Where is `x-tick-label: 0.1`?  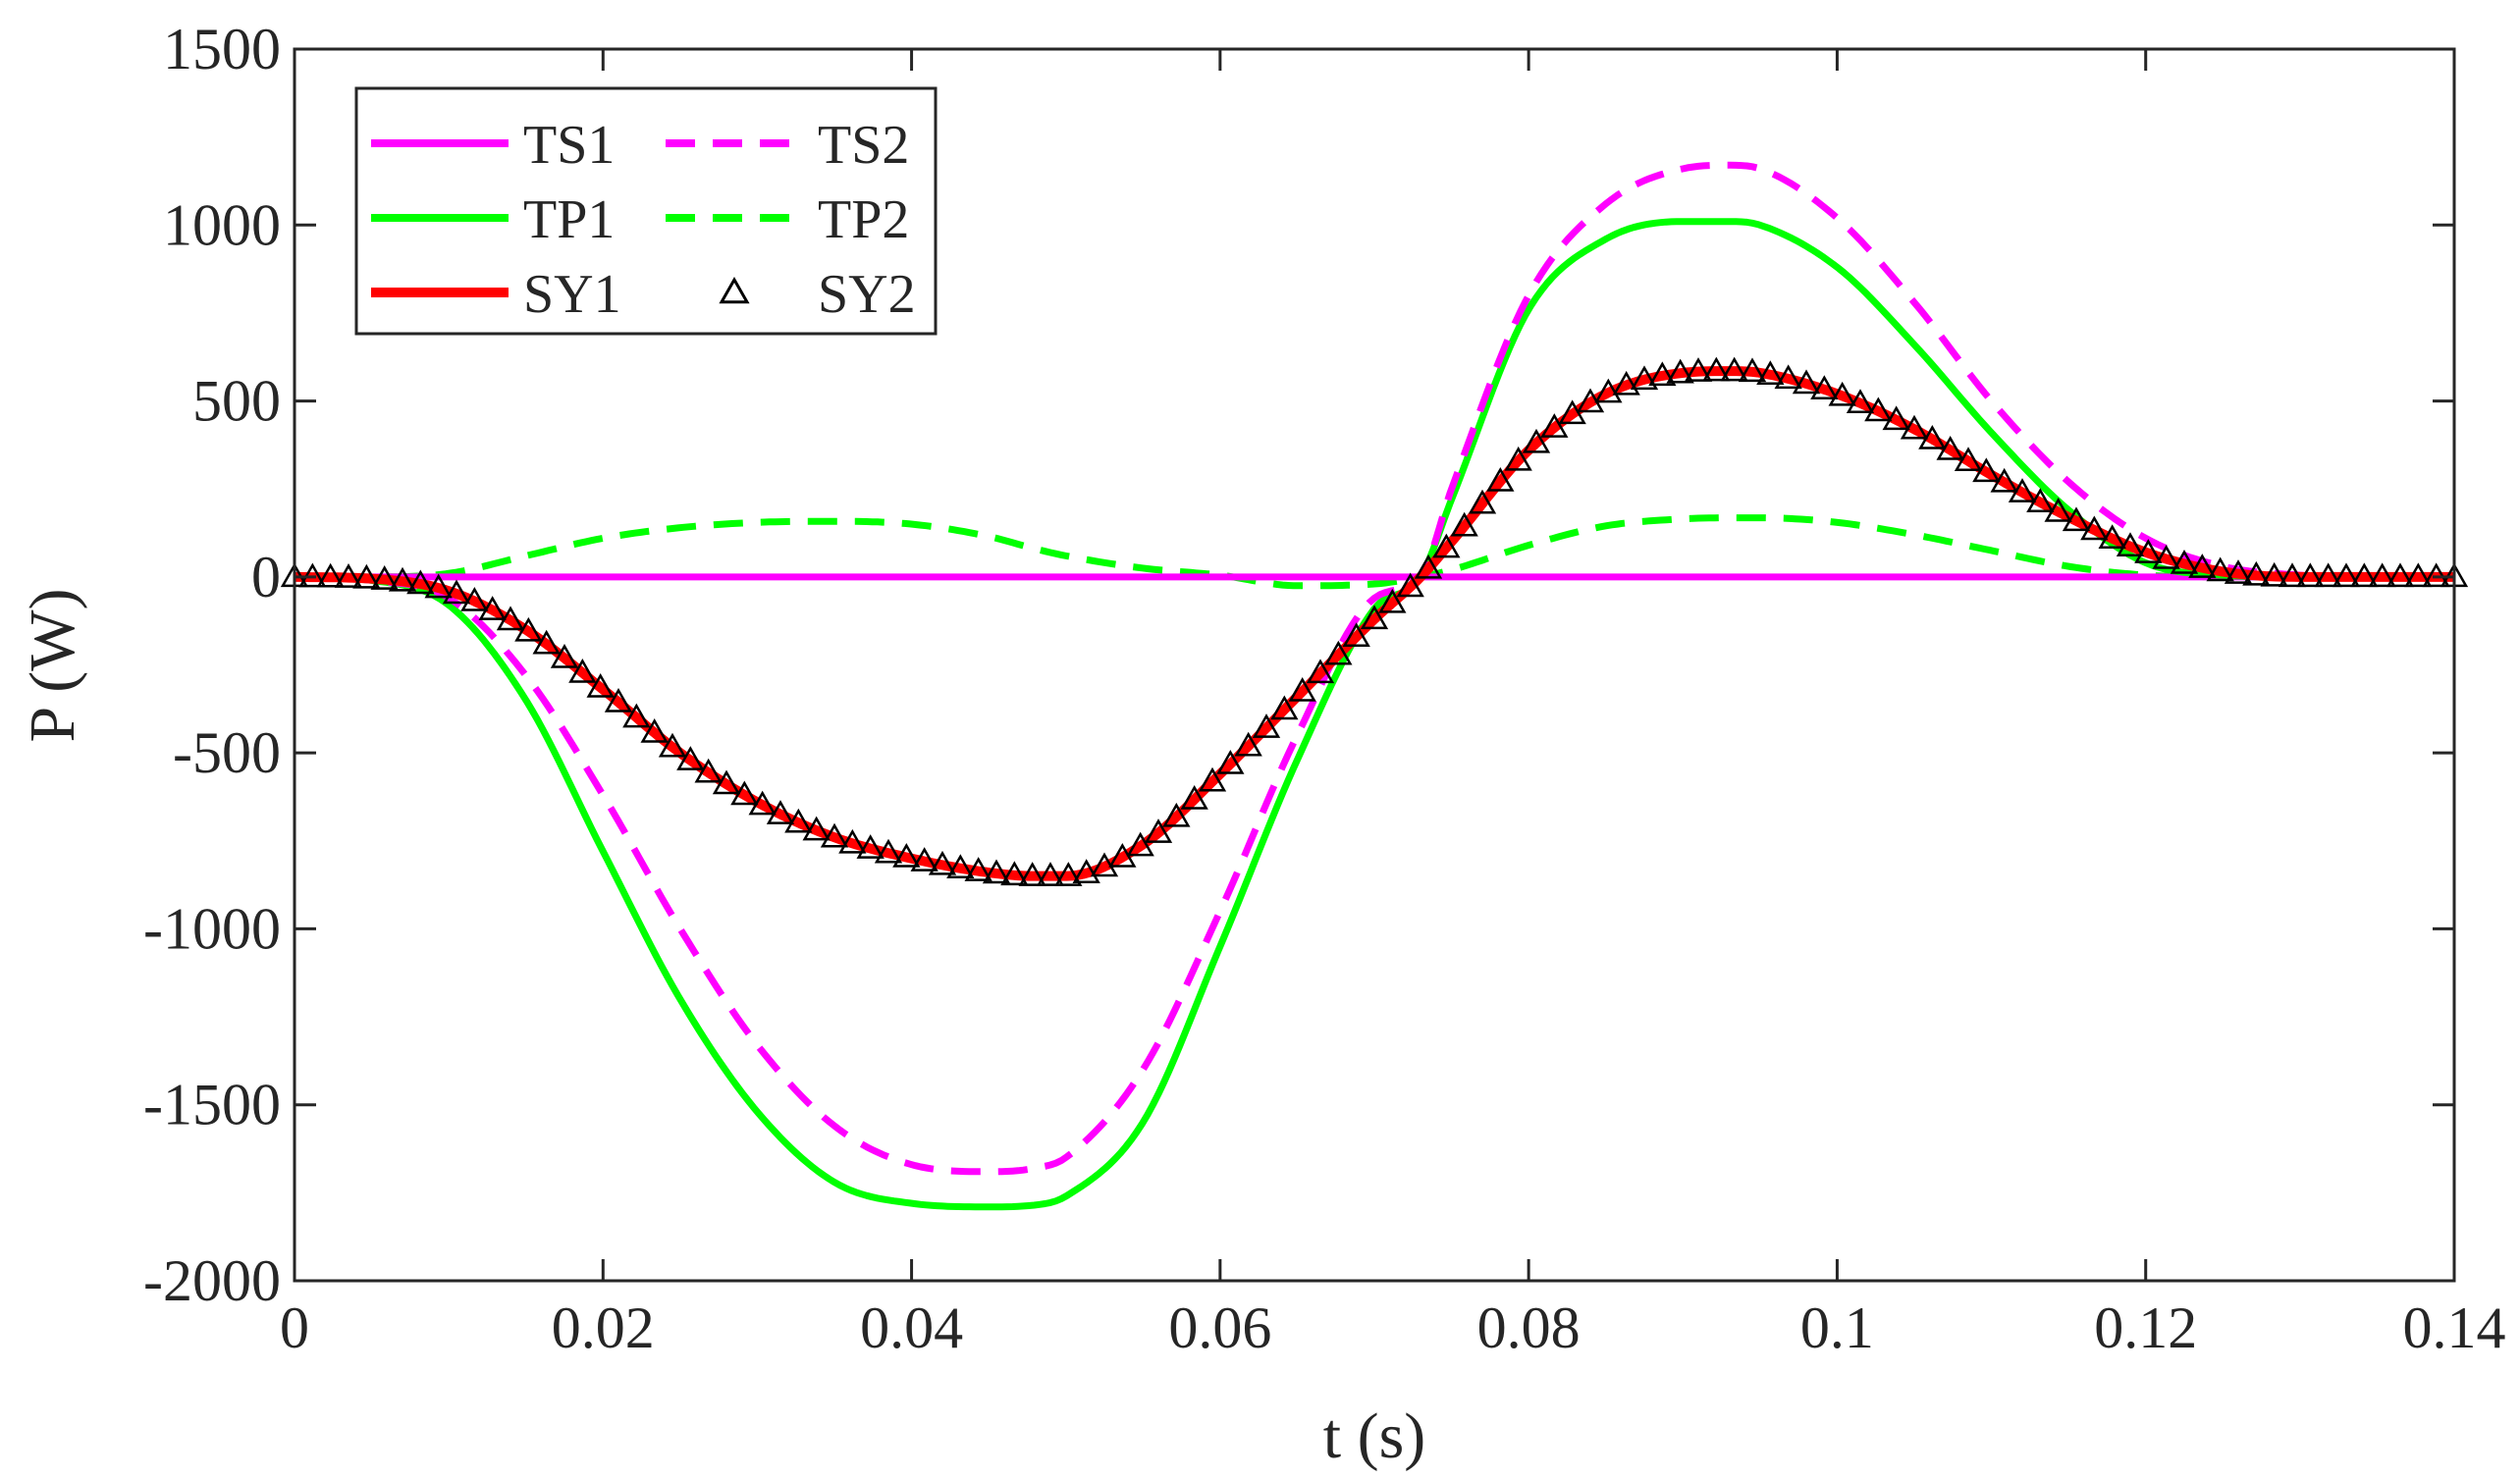
x-tick-label: 0.1 is located at coordinates (1837, 1327).